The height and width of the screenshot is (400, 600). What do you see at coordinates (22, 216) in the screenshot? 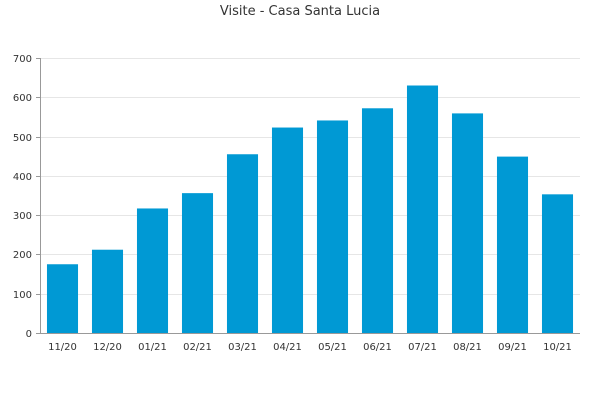
I see `y-tick-label: 300` at bounding box center [22, 216].